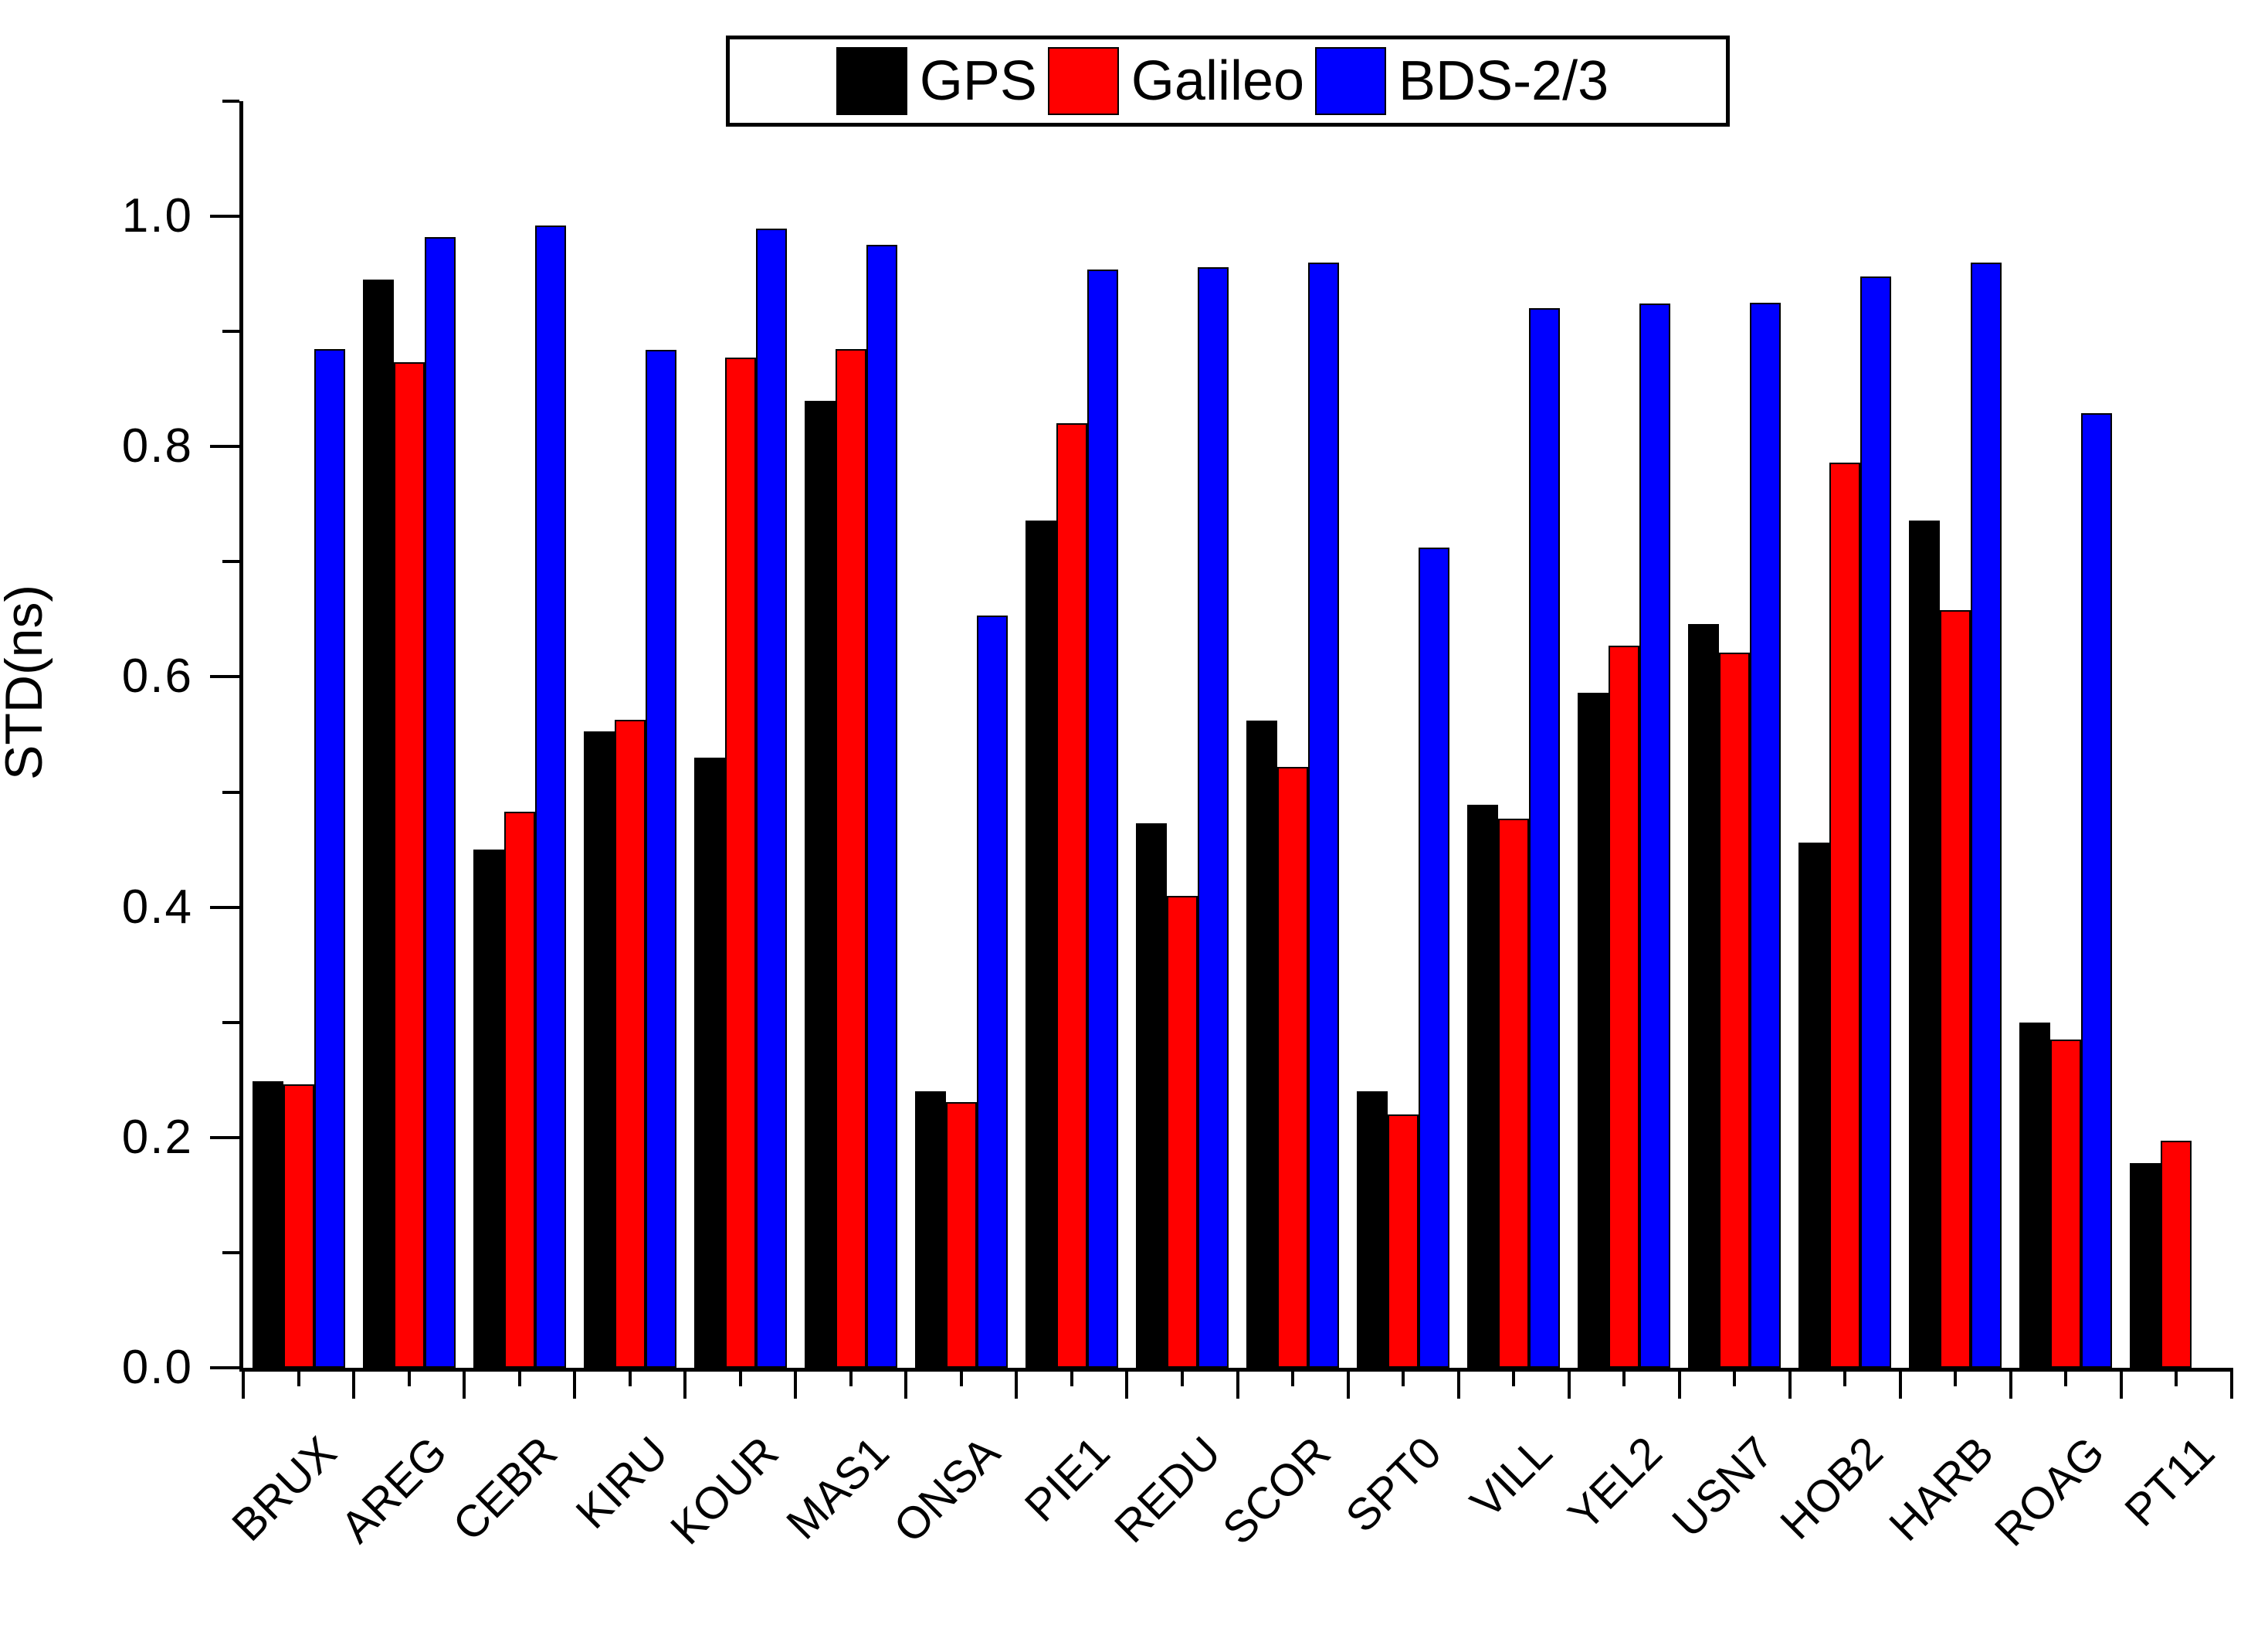 Image resolution: width=2268 pixels, height=1635 pixels. Describe the element at coordinates (2145, 1265) in the screenshot. I see `bar-pt11-gps` at that location.